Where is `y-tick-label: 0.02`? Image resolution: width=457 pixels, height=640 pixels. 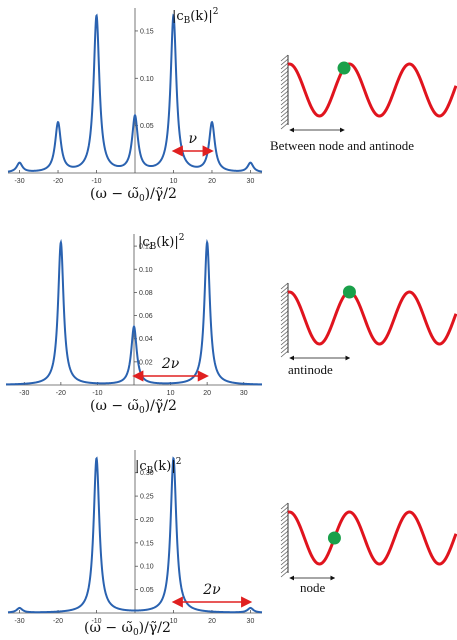 y-tick-label: 0.02 is located at coordinates (146, 362).